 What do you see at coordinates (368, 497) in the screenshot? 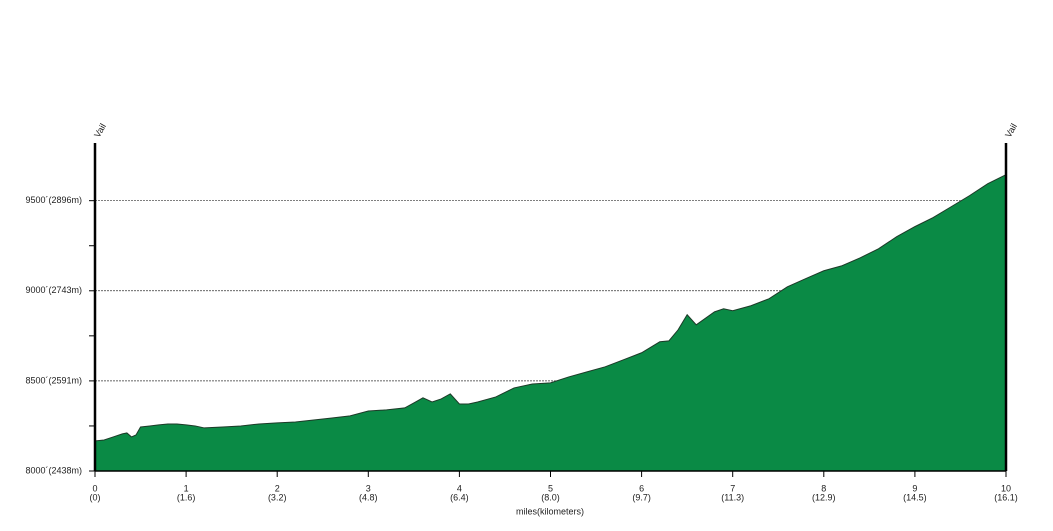
I see `x-tick-km-label: (4.8)` at bounding box center [368, 497].